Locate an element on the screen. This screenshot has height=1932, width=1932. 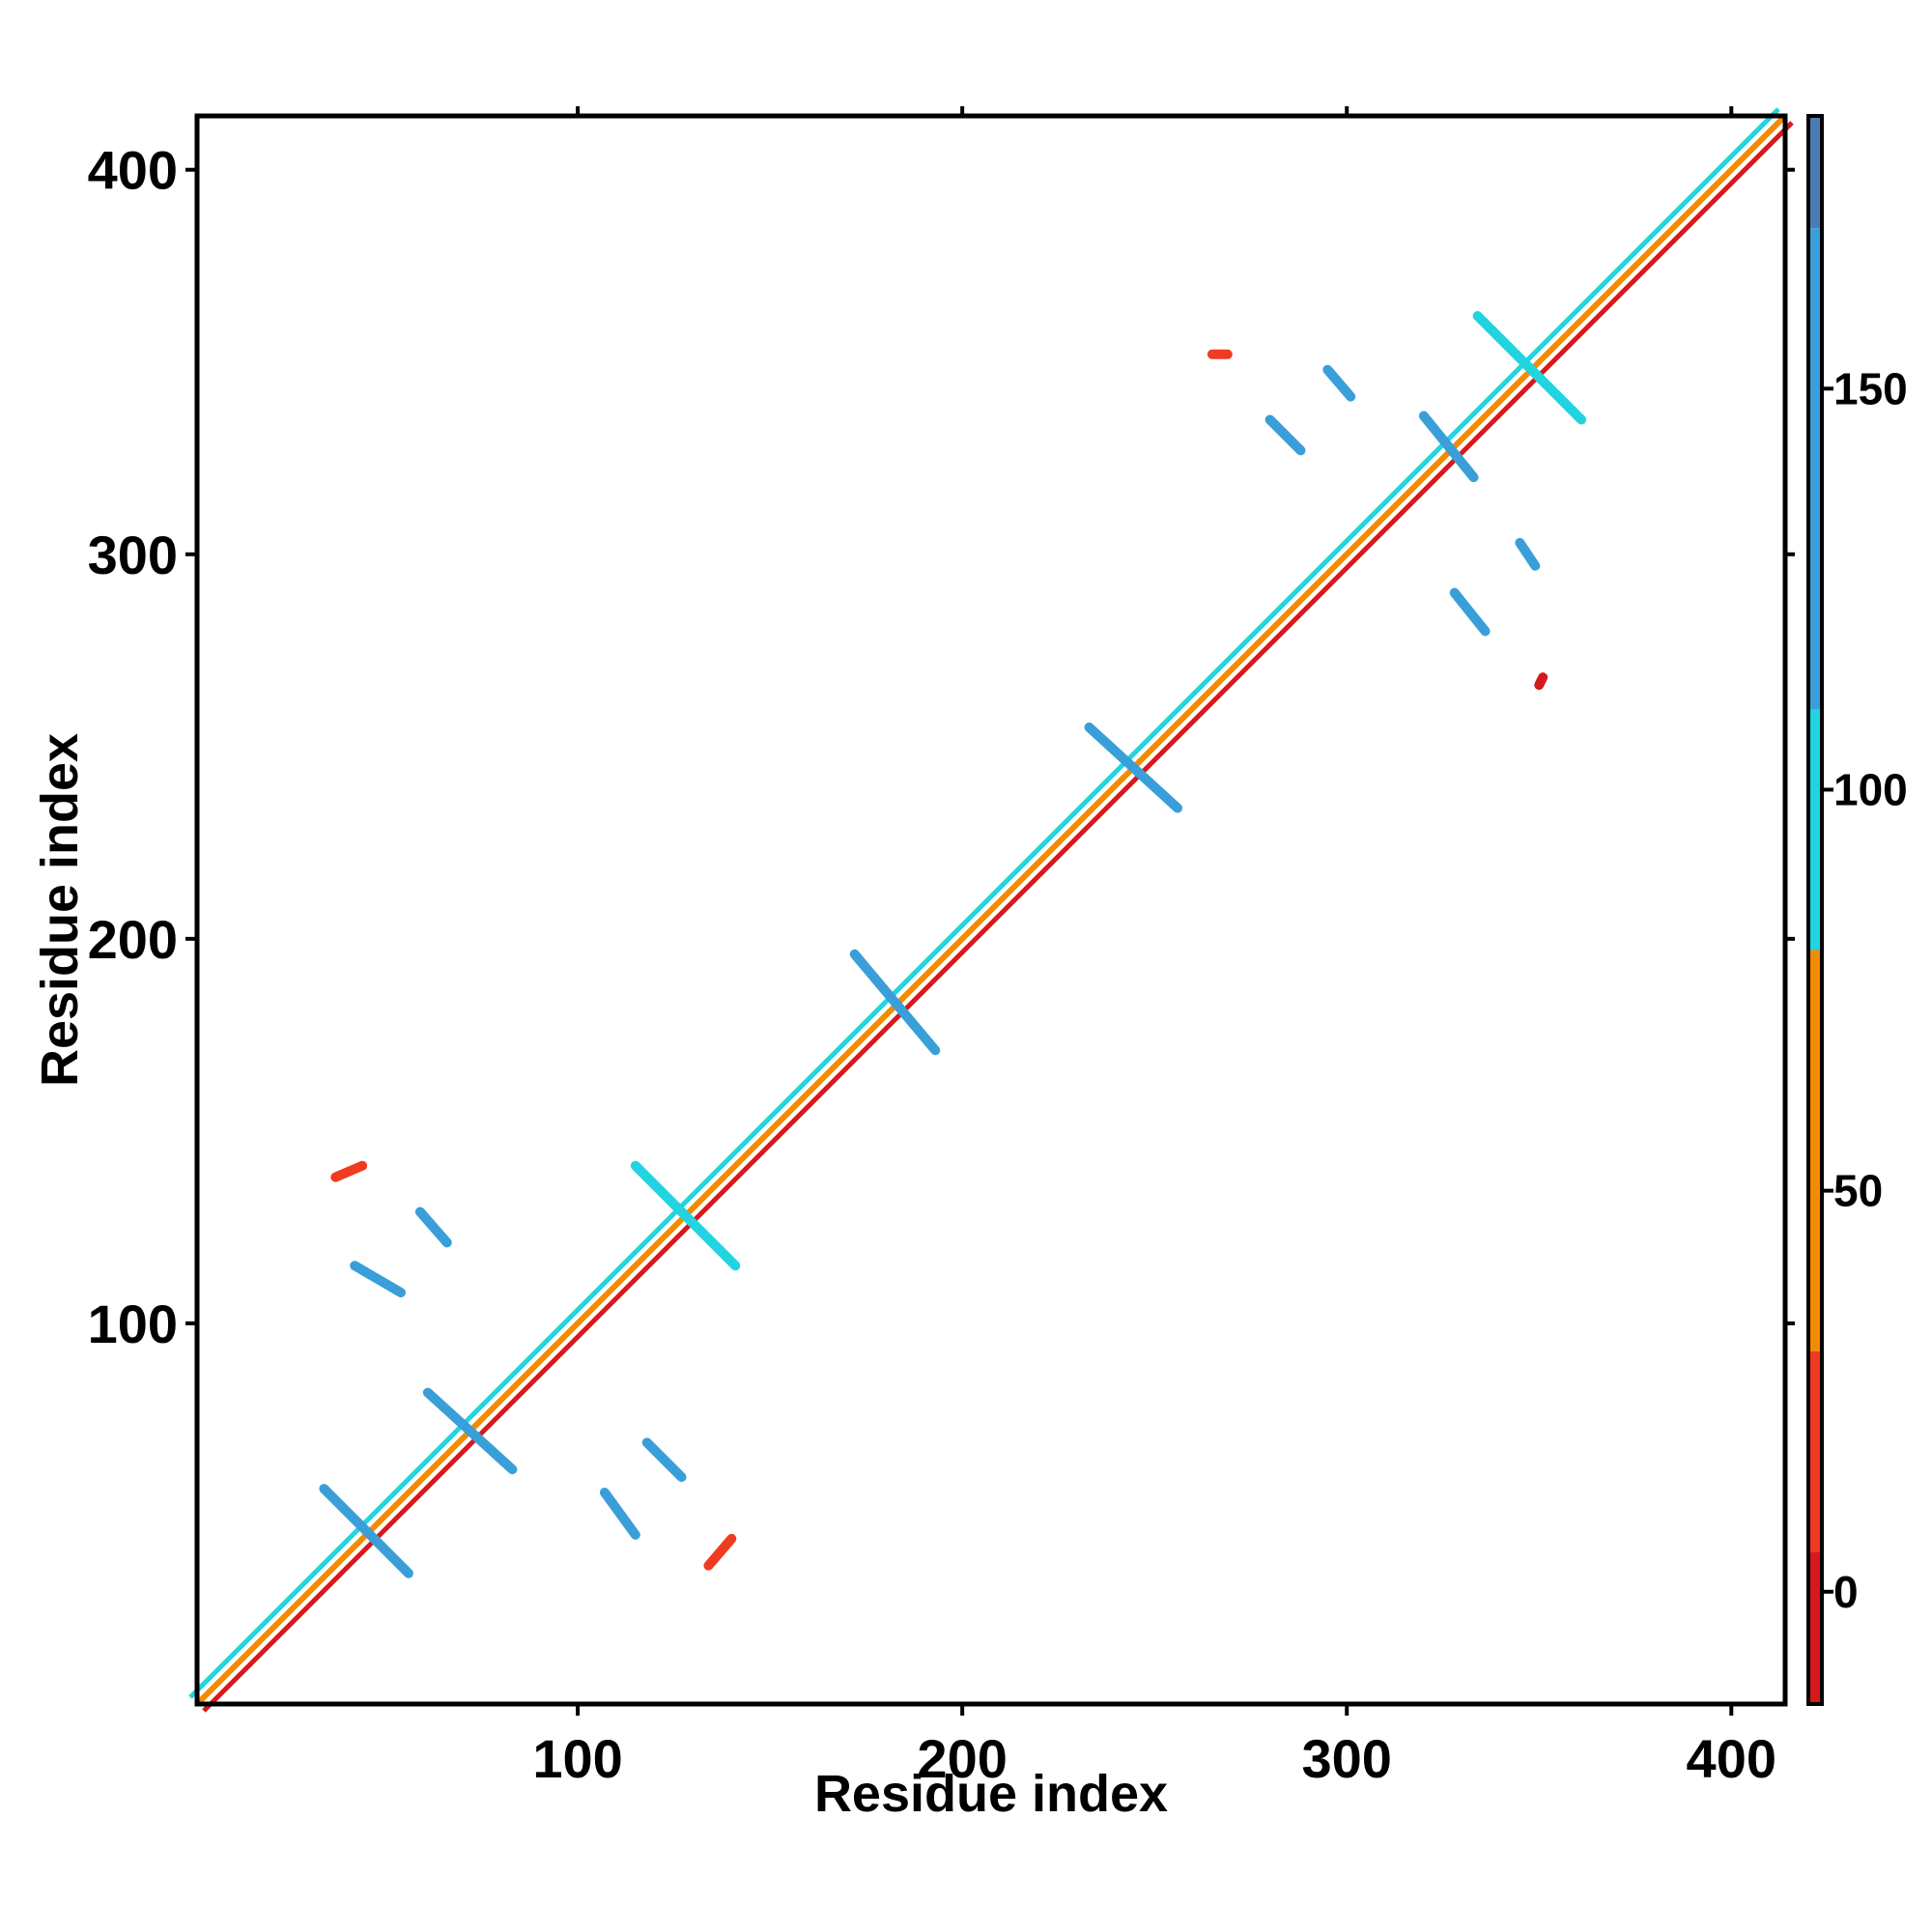
colorbar-tick-label: 100 is located at coordinates (1870, 789).